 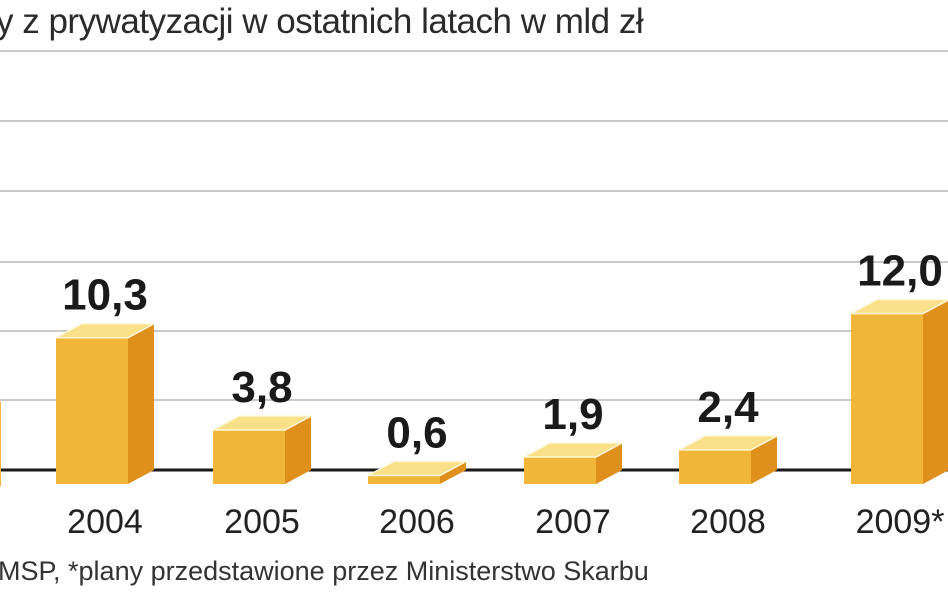 What do you see at coordinates (728, 522) in the screenshot?
I see `tick-label: 2008` at bounding box center [728, 522].